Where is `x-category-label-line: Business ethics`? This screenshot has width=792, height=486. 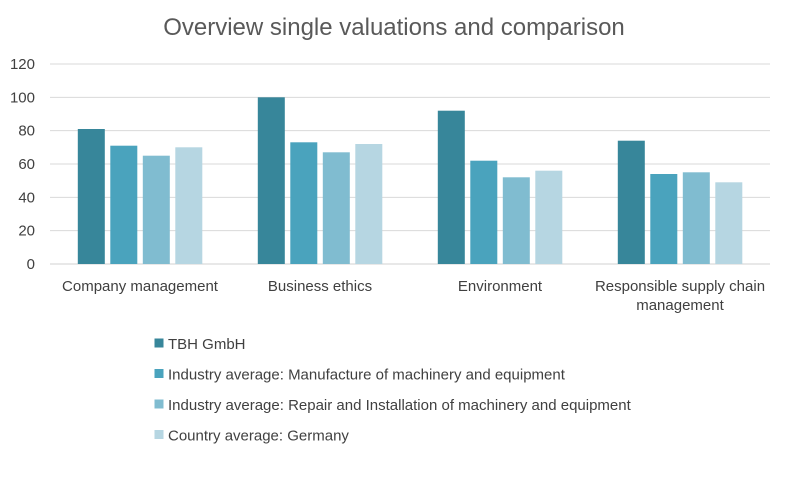
x-category-label-line: Business ethics is located at coordinates (320, 286).